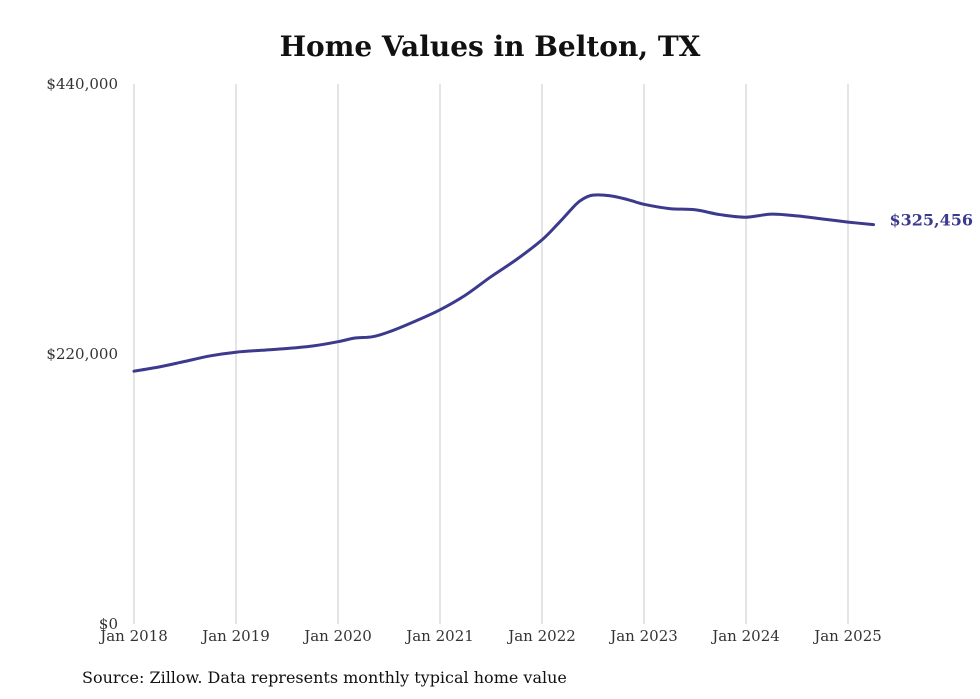  I want to click on label-layer: $325,456, so click(932, 220).